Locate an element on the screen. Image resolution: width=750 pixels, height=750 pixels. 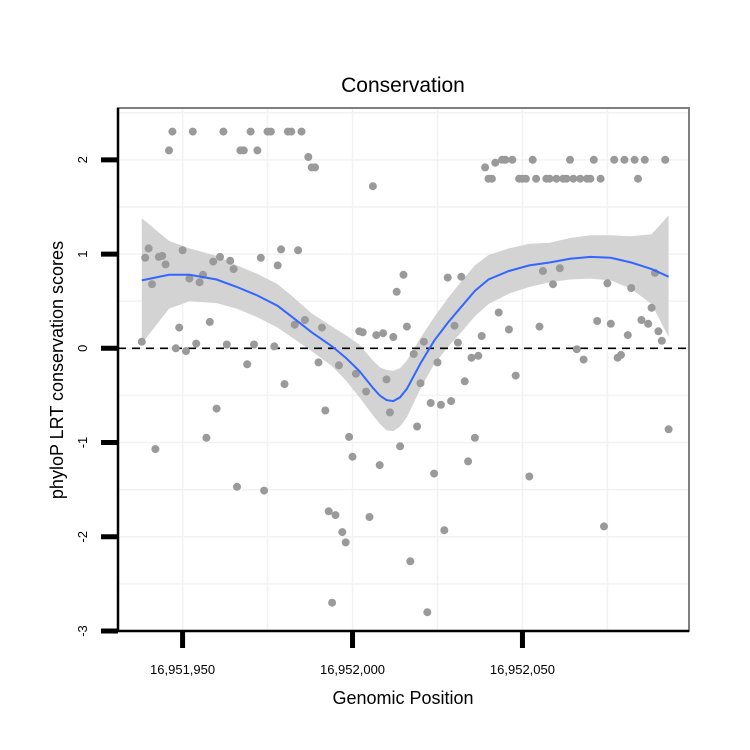
y-axis-title: phyloP LRT conservation scores is located at coordinates (57, 370).